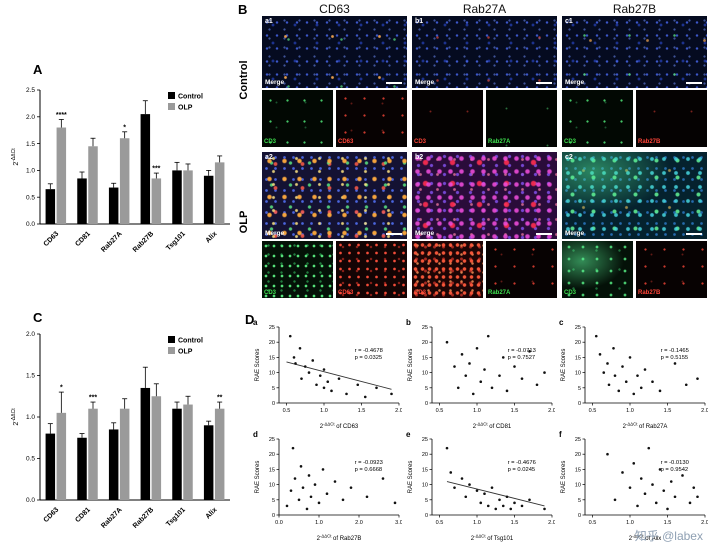  I want to click on svg-text: f, so click(560, 434).